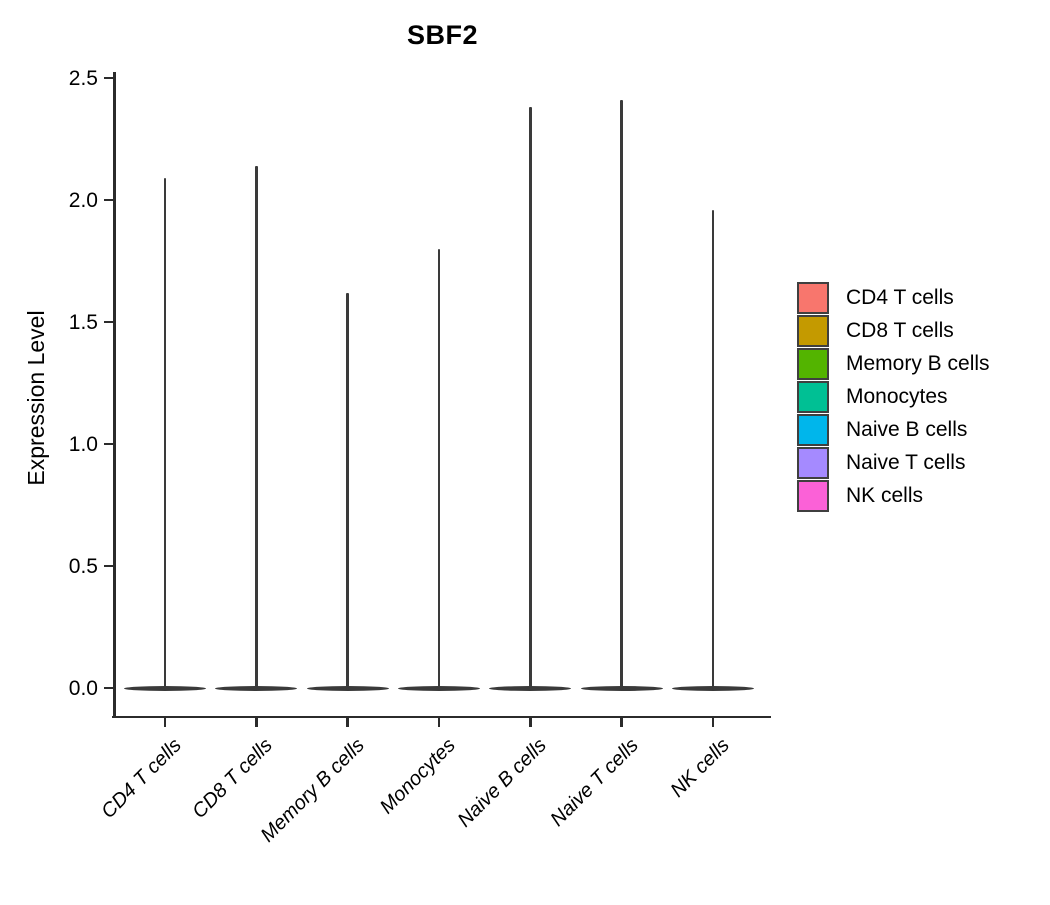 The height and width of the screenshot is (905, 1050). I want to click on y-tick-label: 2.0, so click(83, 200).